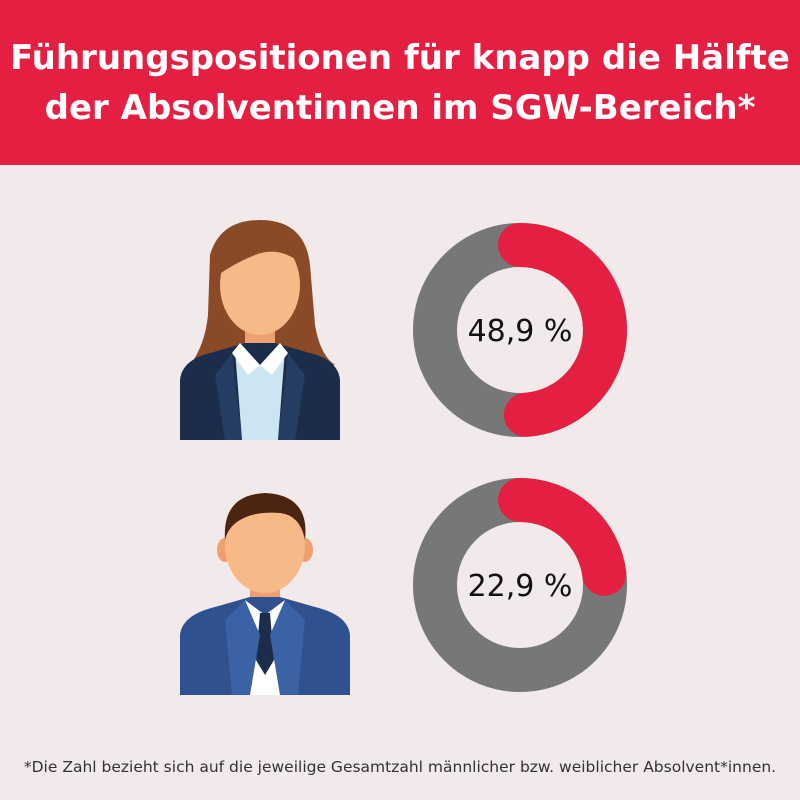  What do you see at coordinates (400, 57) in the screenshot?
I see `title-line-1: Führungspositionen für knapp die Hälfte` at bounding box center [400, 57].